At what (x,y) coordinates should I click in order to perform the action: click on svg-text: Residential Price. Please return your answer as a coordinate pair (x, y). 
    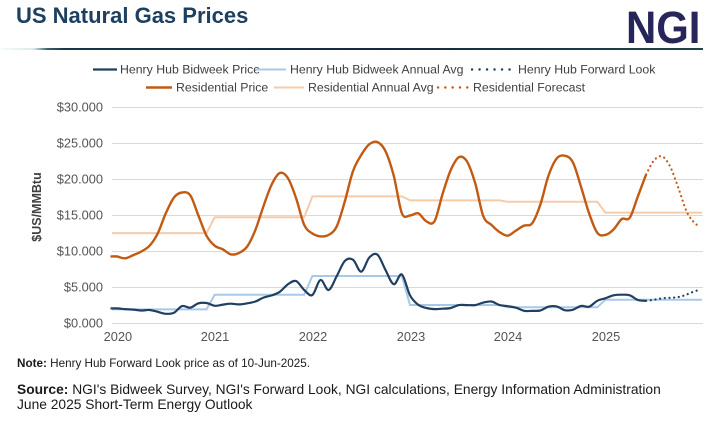
    Looking at the image, I should click on (222, 88).